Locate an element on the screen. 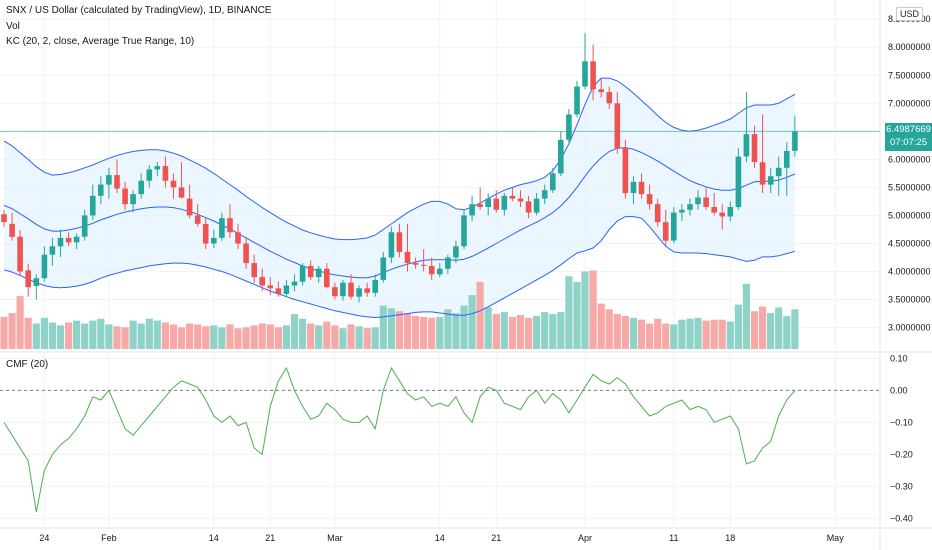  time-tick-label: Feb is located at coordinates (109, 538).